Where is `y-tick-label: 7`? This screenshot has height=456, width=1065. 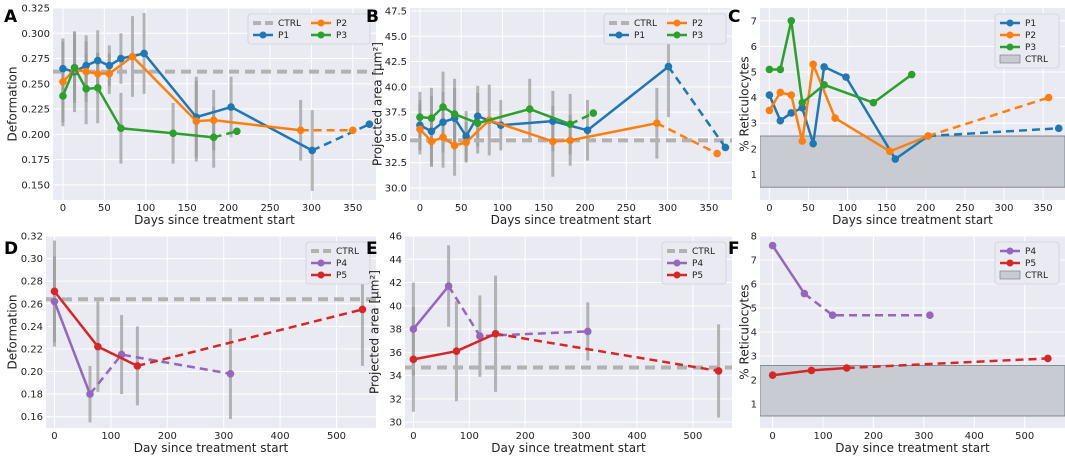 y-tick-label: 7 is located at coordinates (754, 21).